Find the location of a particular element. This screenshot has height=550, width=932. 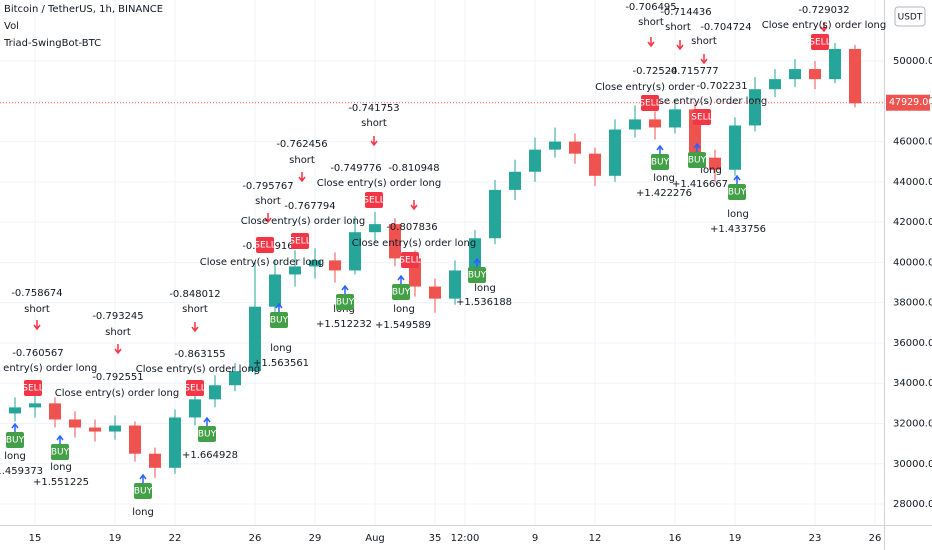

currency-label: USDT is located at coordinates (910, 18).